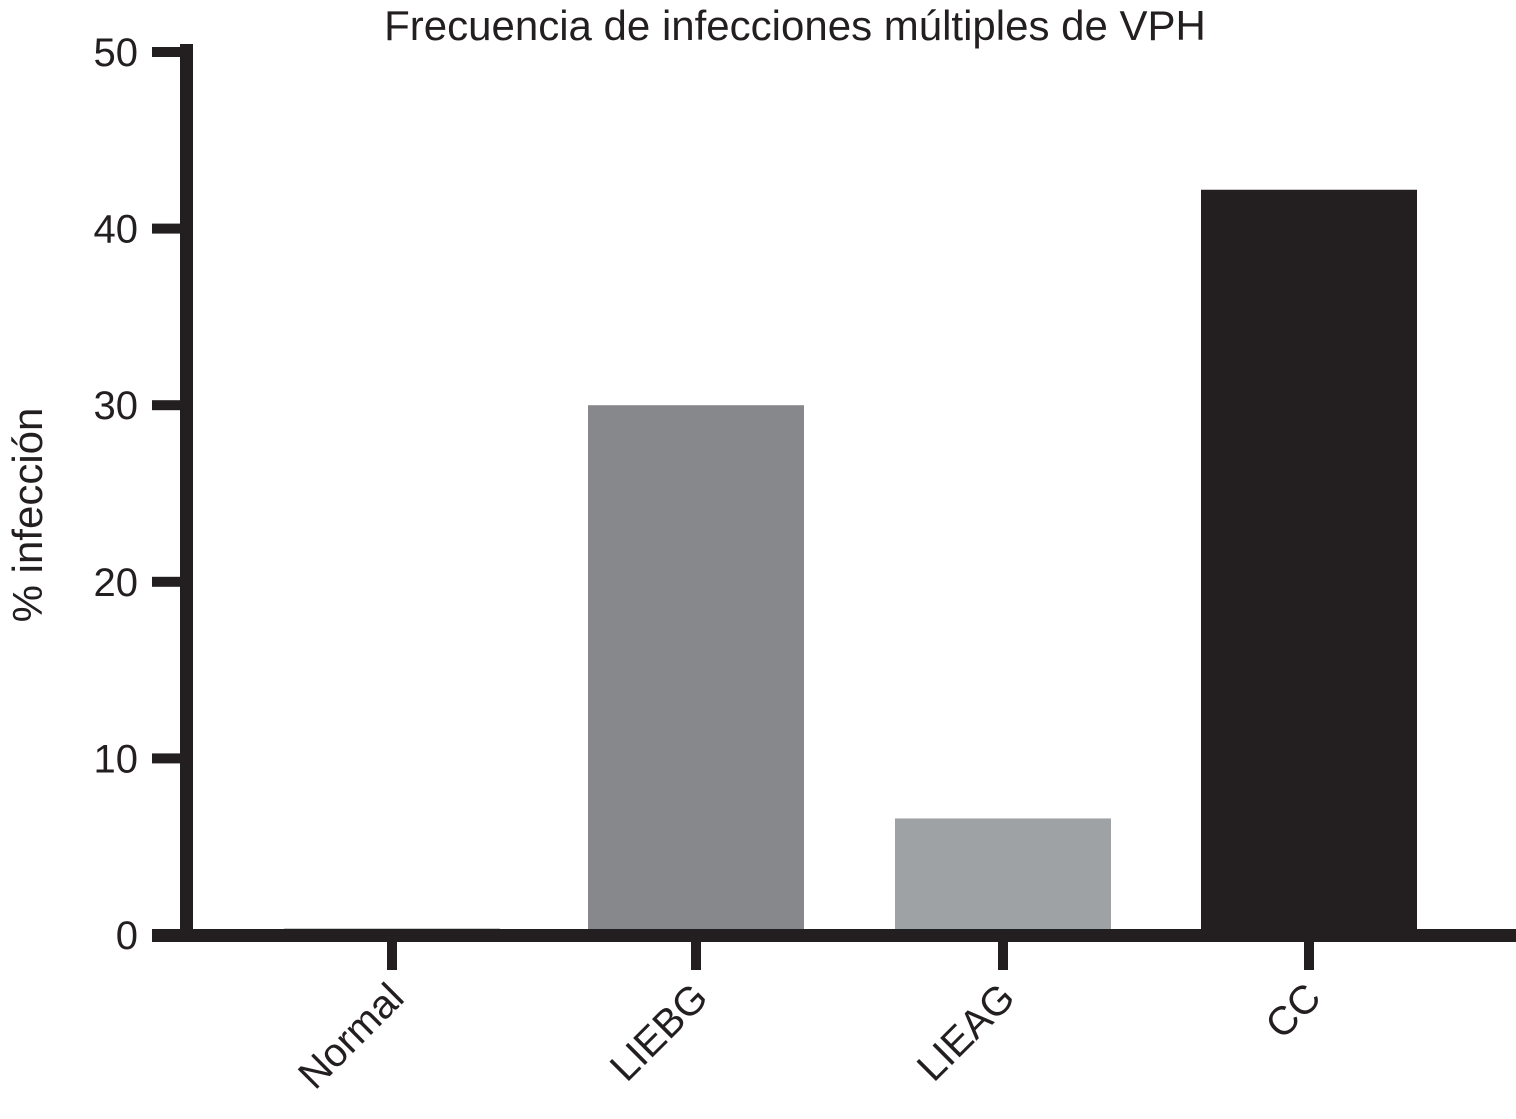  What do you see at coordinates (966, 1032) in the screenshot?
I see `x-tick-label: LIEAG` at bounding box center [966, 1032].